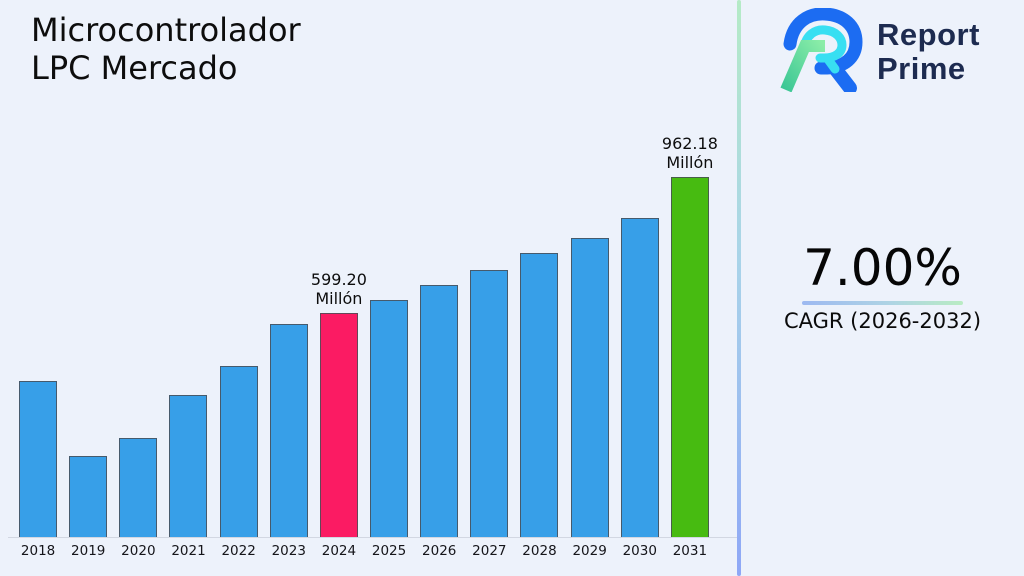 Image resolution: width=1024 pixels, height=576 pixels. Describe the element at coordinates (489, 551) in the screenshot. I see `x-axis-label-2027: 2027` at that location.